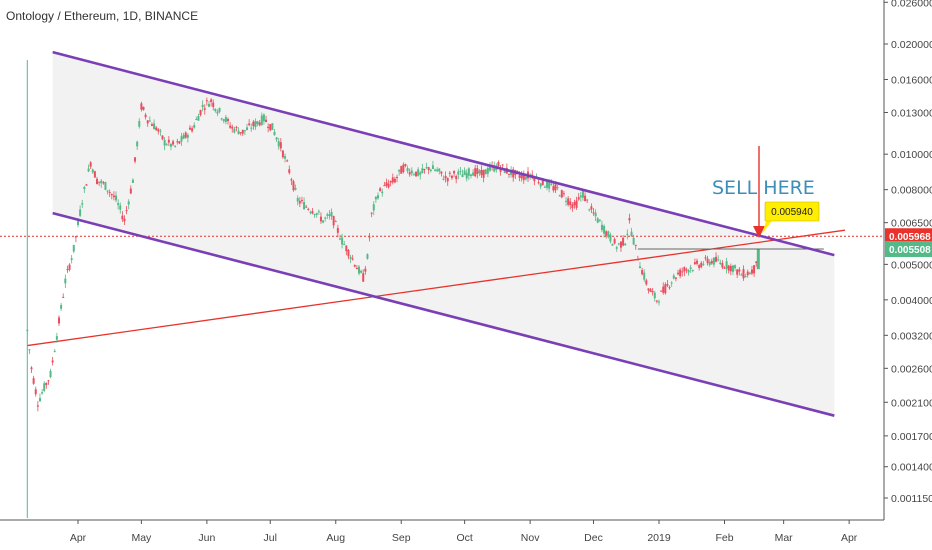 The width and height of the screenshot is (932, 550). Describe the element at coordinates (911, 191) in the screenshot. I see `price-tick-label: 0.008000` at that location.